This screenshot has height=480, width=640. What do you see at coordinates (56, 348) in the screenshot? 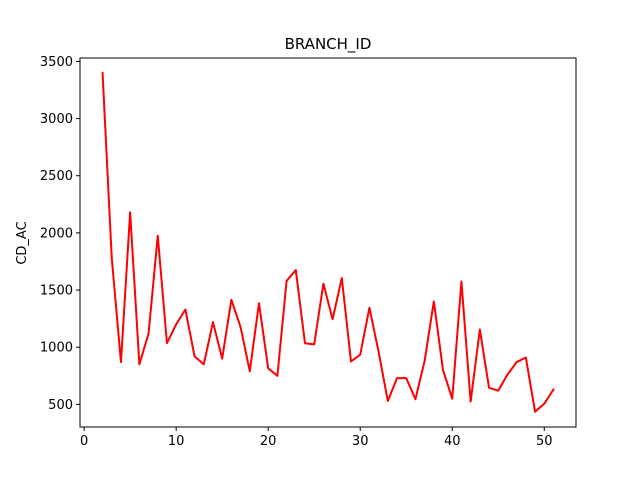
I see `y-tick-label: 1000` at bounding box center [56, 348].